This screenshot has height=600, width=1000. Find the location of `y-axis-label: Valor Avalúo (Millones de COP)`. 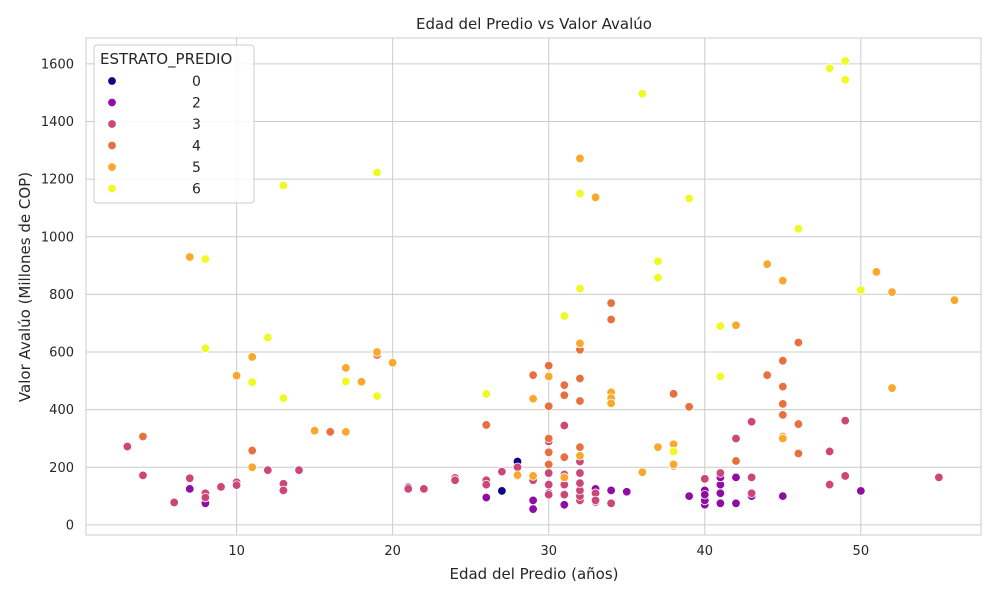

y-axis-label: Valor Avalúo (Millones de COP) is located at coordinates (25, 287).